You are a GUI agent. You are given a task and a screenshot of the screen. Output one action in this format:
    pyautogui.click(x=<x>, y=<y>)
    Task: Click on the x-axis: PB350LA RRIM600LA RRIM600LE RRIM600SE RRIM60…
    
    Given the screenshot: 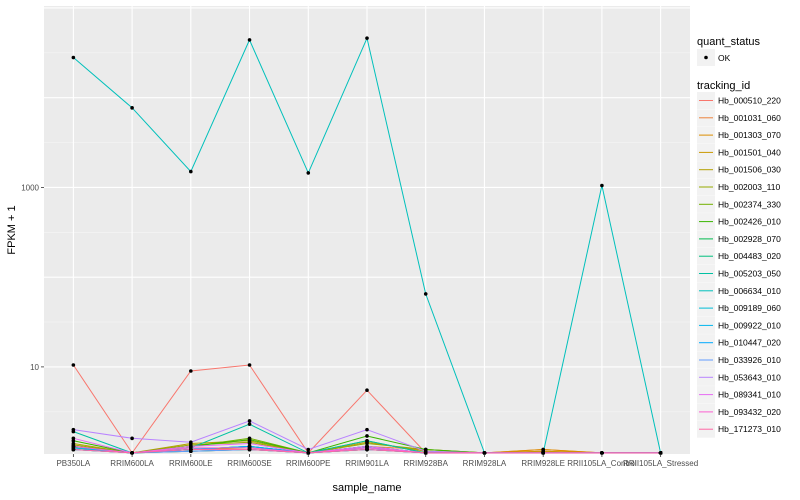 What is the action you would take?
    pyautogui.click(x=377, y=461)
    